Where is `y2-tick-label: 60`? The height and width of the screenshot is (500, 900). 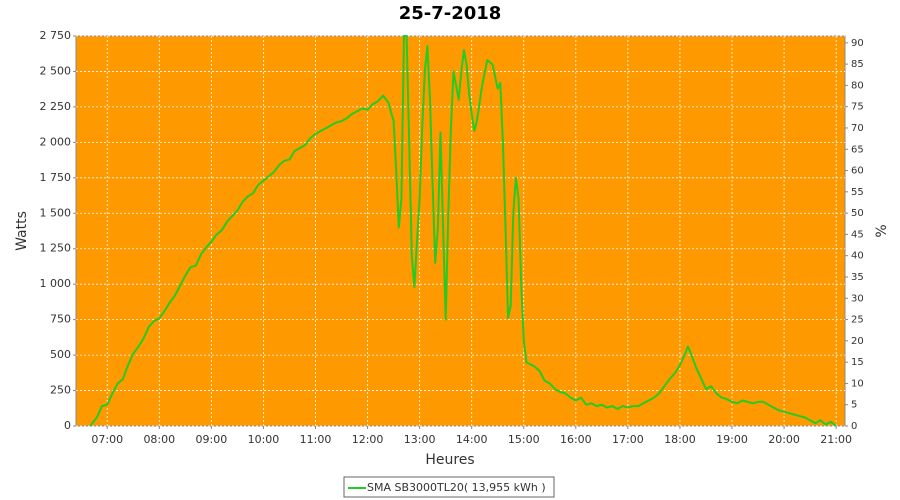
y2-tick-label: 60 is located at coordinates (857, 171).